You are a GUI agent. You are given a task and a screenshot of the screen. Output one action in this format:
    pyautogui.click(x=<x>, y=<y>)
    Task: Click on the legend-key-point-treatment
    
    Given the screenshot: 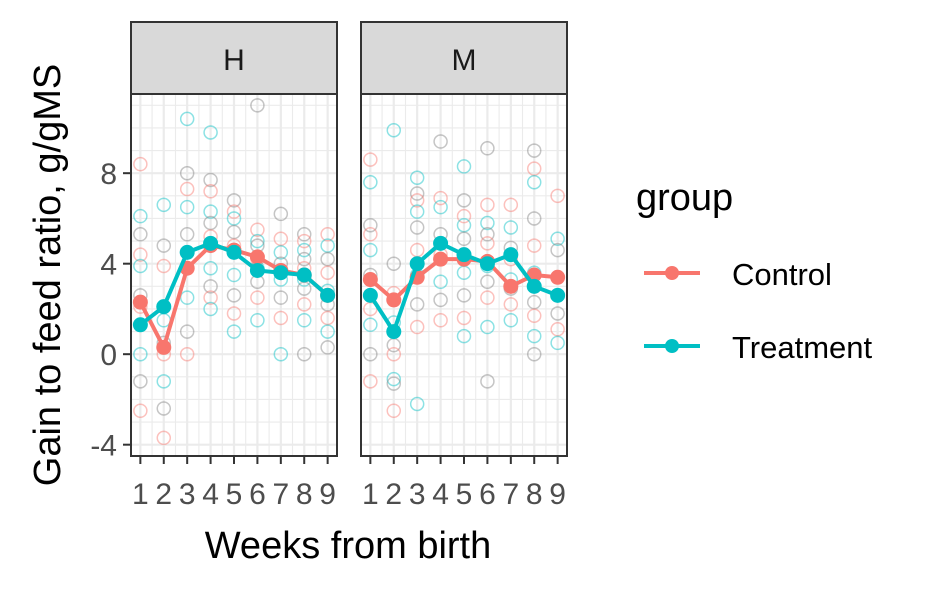 What is the action you would take?
    pyautogui.click(x=672, y=346)
    